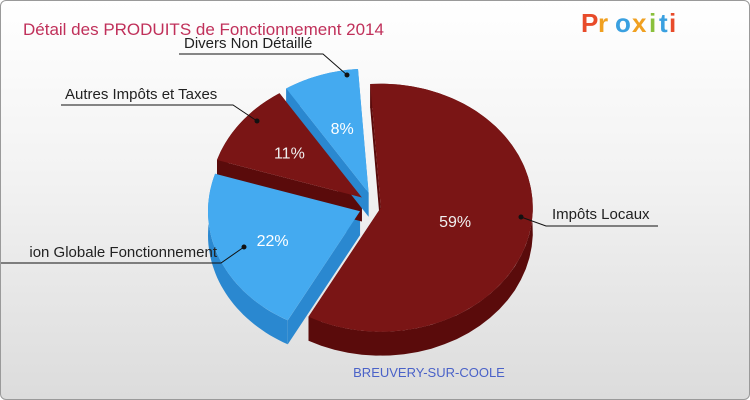  What do you see at coordinates (273, 241) in the screenshot?
I see `pie-percent-label: 22%` at bounding box center [273, 241].